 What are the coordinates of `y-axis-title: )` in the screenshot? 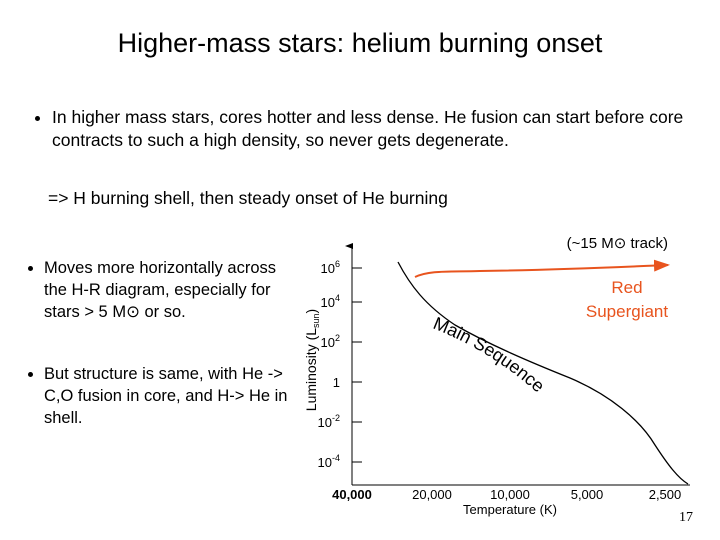 It's located at (311, 311).